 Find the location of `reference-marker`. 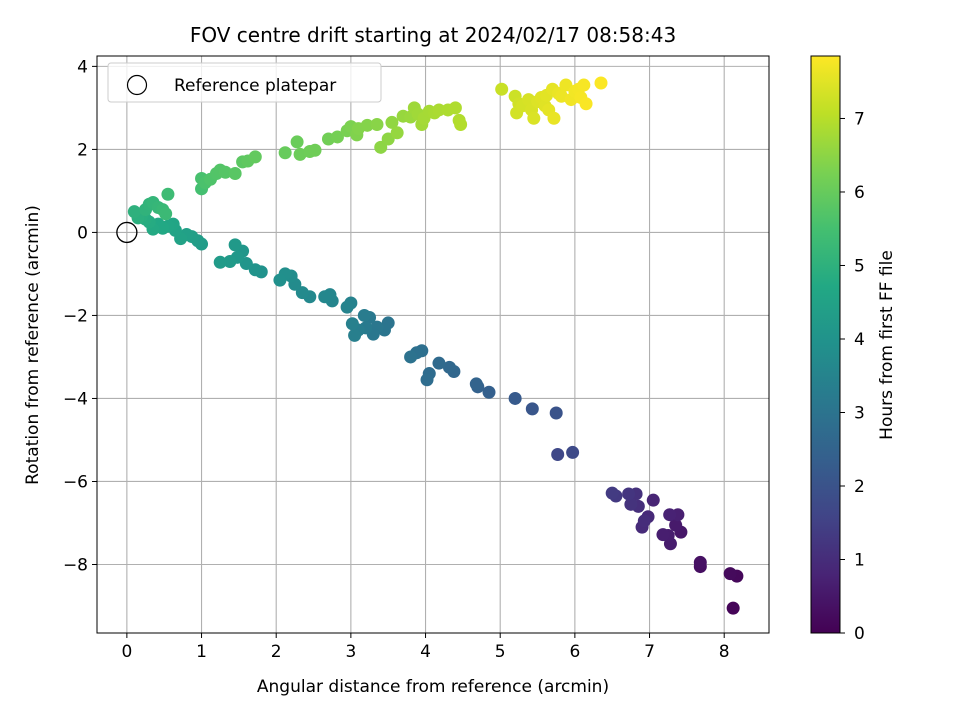

reference-marker is located at coordinates (127, 232).